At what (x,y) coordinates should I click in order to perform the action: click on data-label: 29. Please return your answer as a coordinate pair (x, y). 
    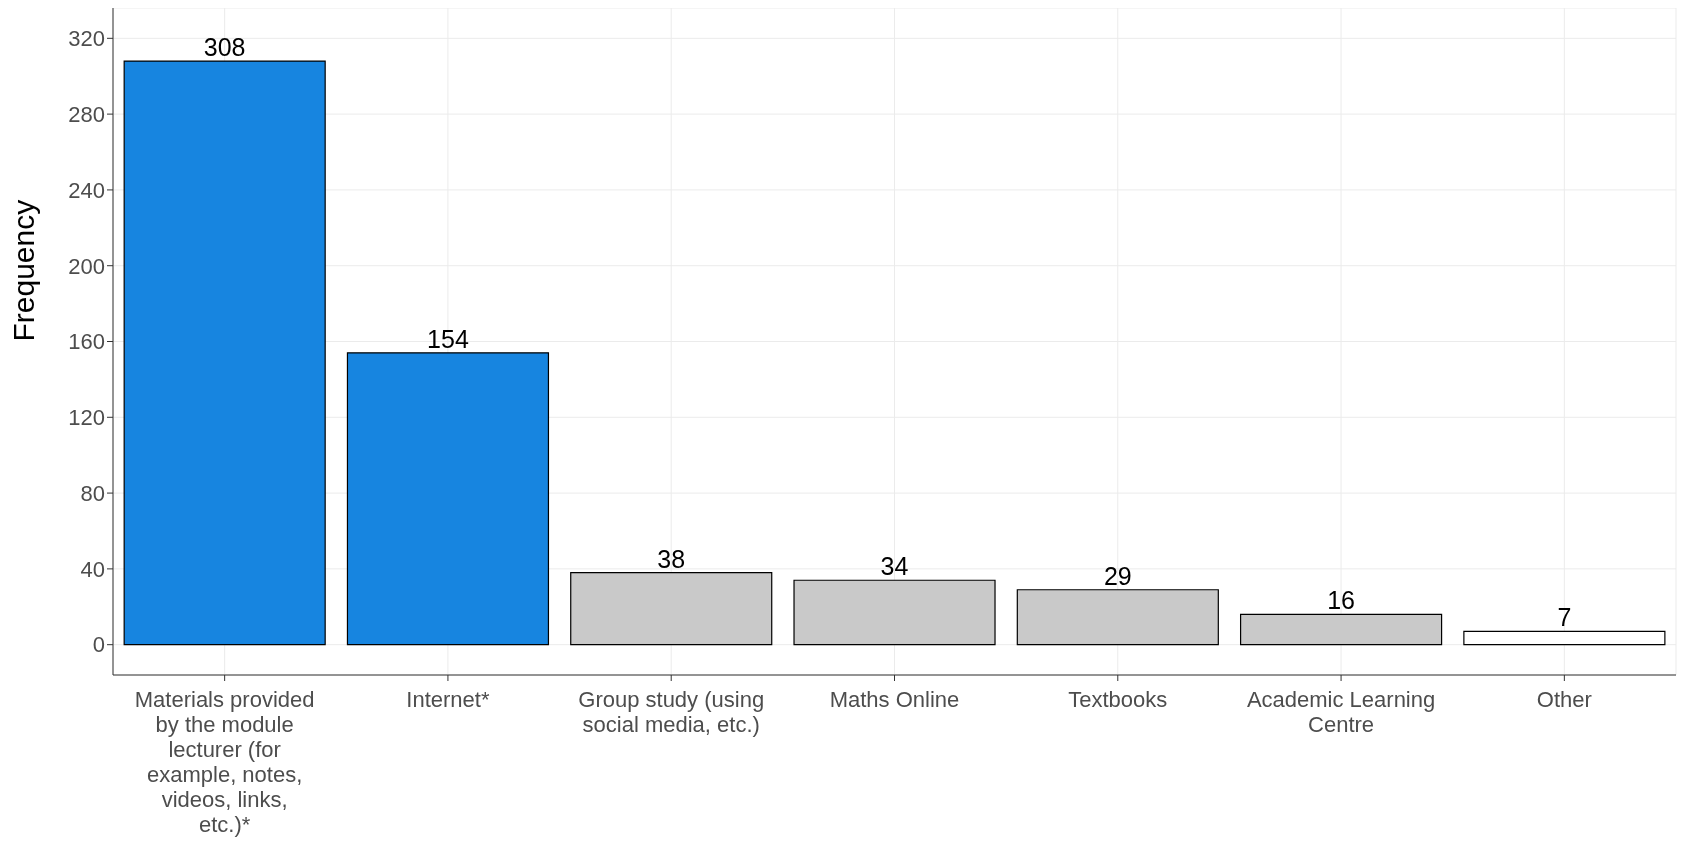
    Looking at the image, I should click on (1117, 575).